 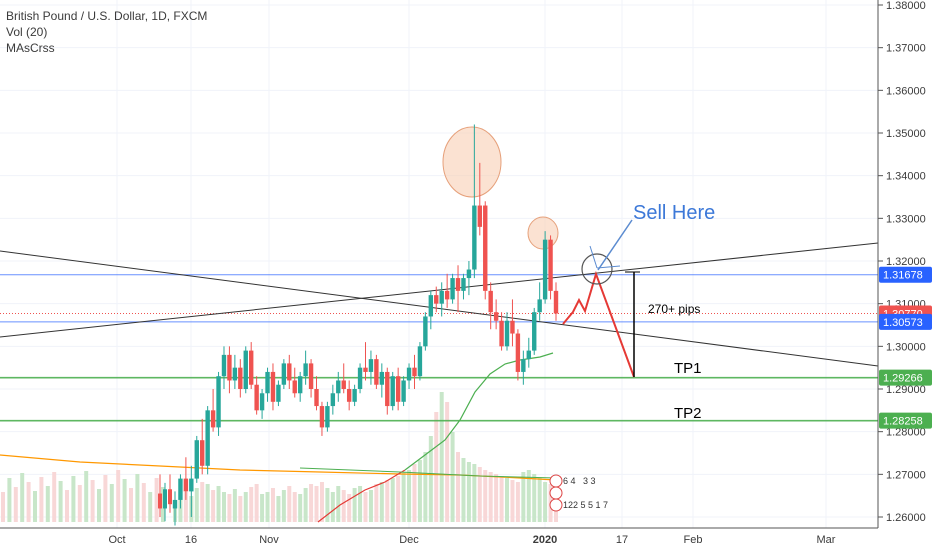 I want to click on x-tick-labels: Oct 16 Nov Dec 2020 17 Feb Mar, so click(x=471, y=540).